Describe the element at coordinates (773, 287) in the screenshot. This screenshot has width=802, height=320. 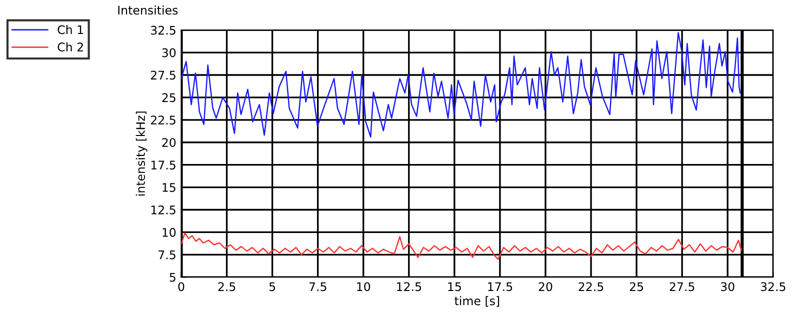
I see `x-tick-label: 32.5` at that location.